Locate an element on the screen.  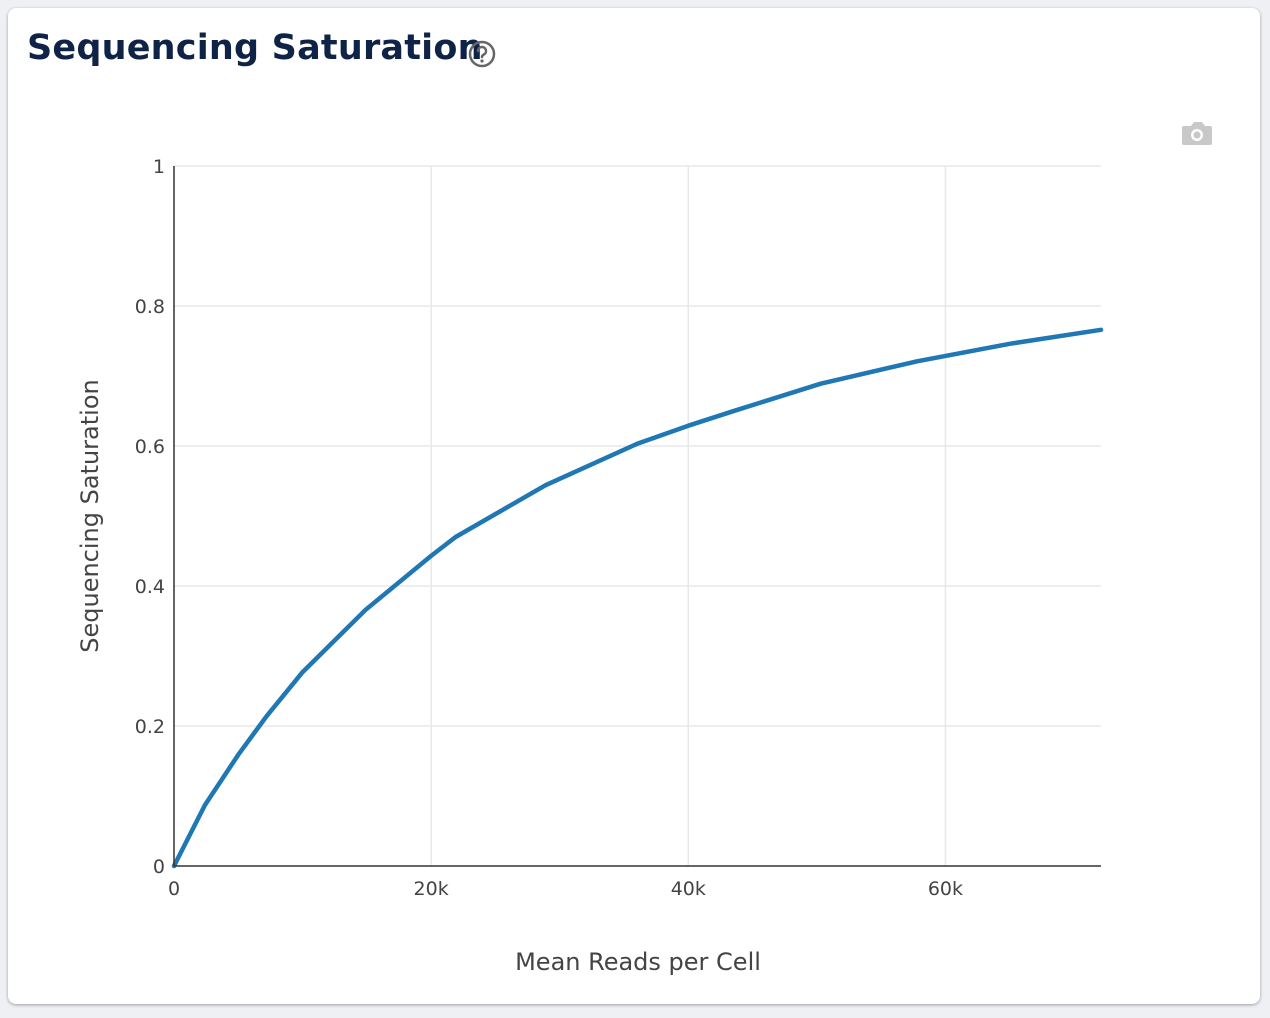
y-tick-label: 0.8 is located at coordinates (150, 307).